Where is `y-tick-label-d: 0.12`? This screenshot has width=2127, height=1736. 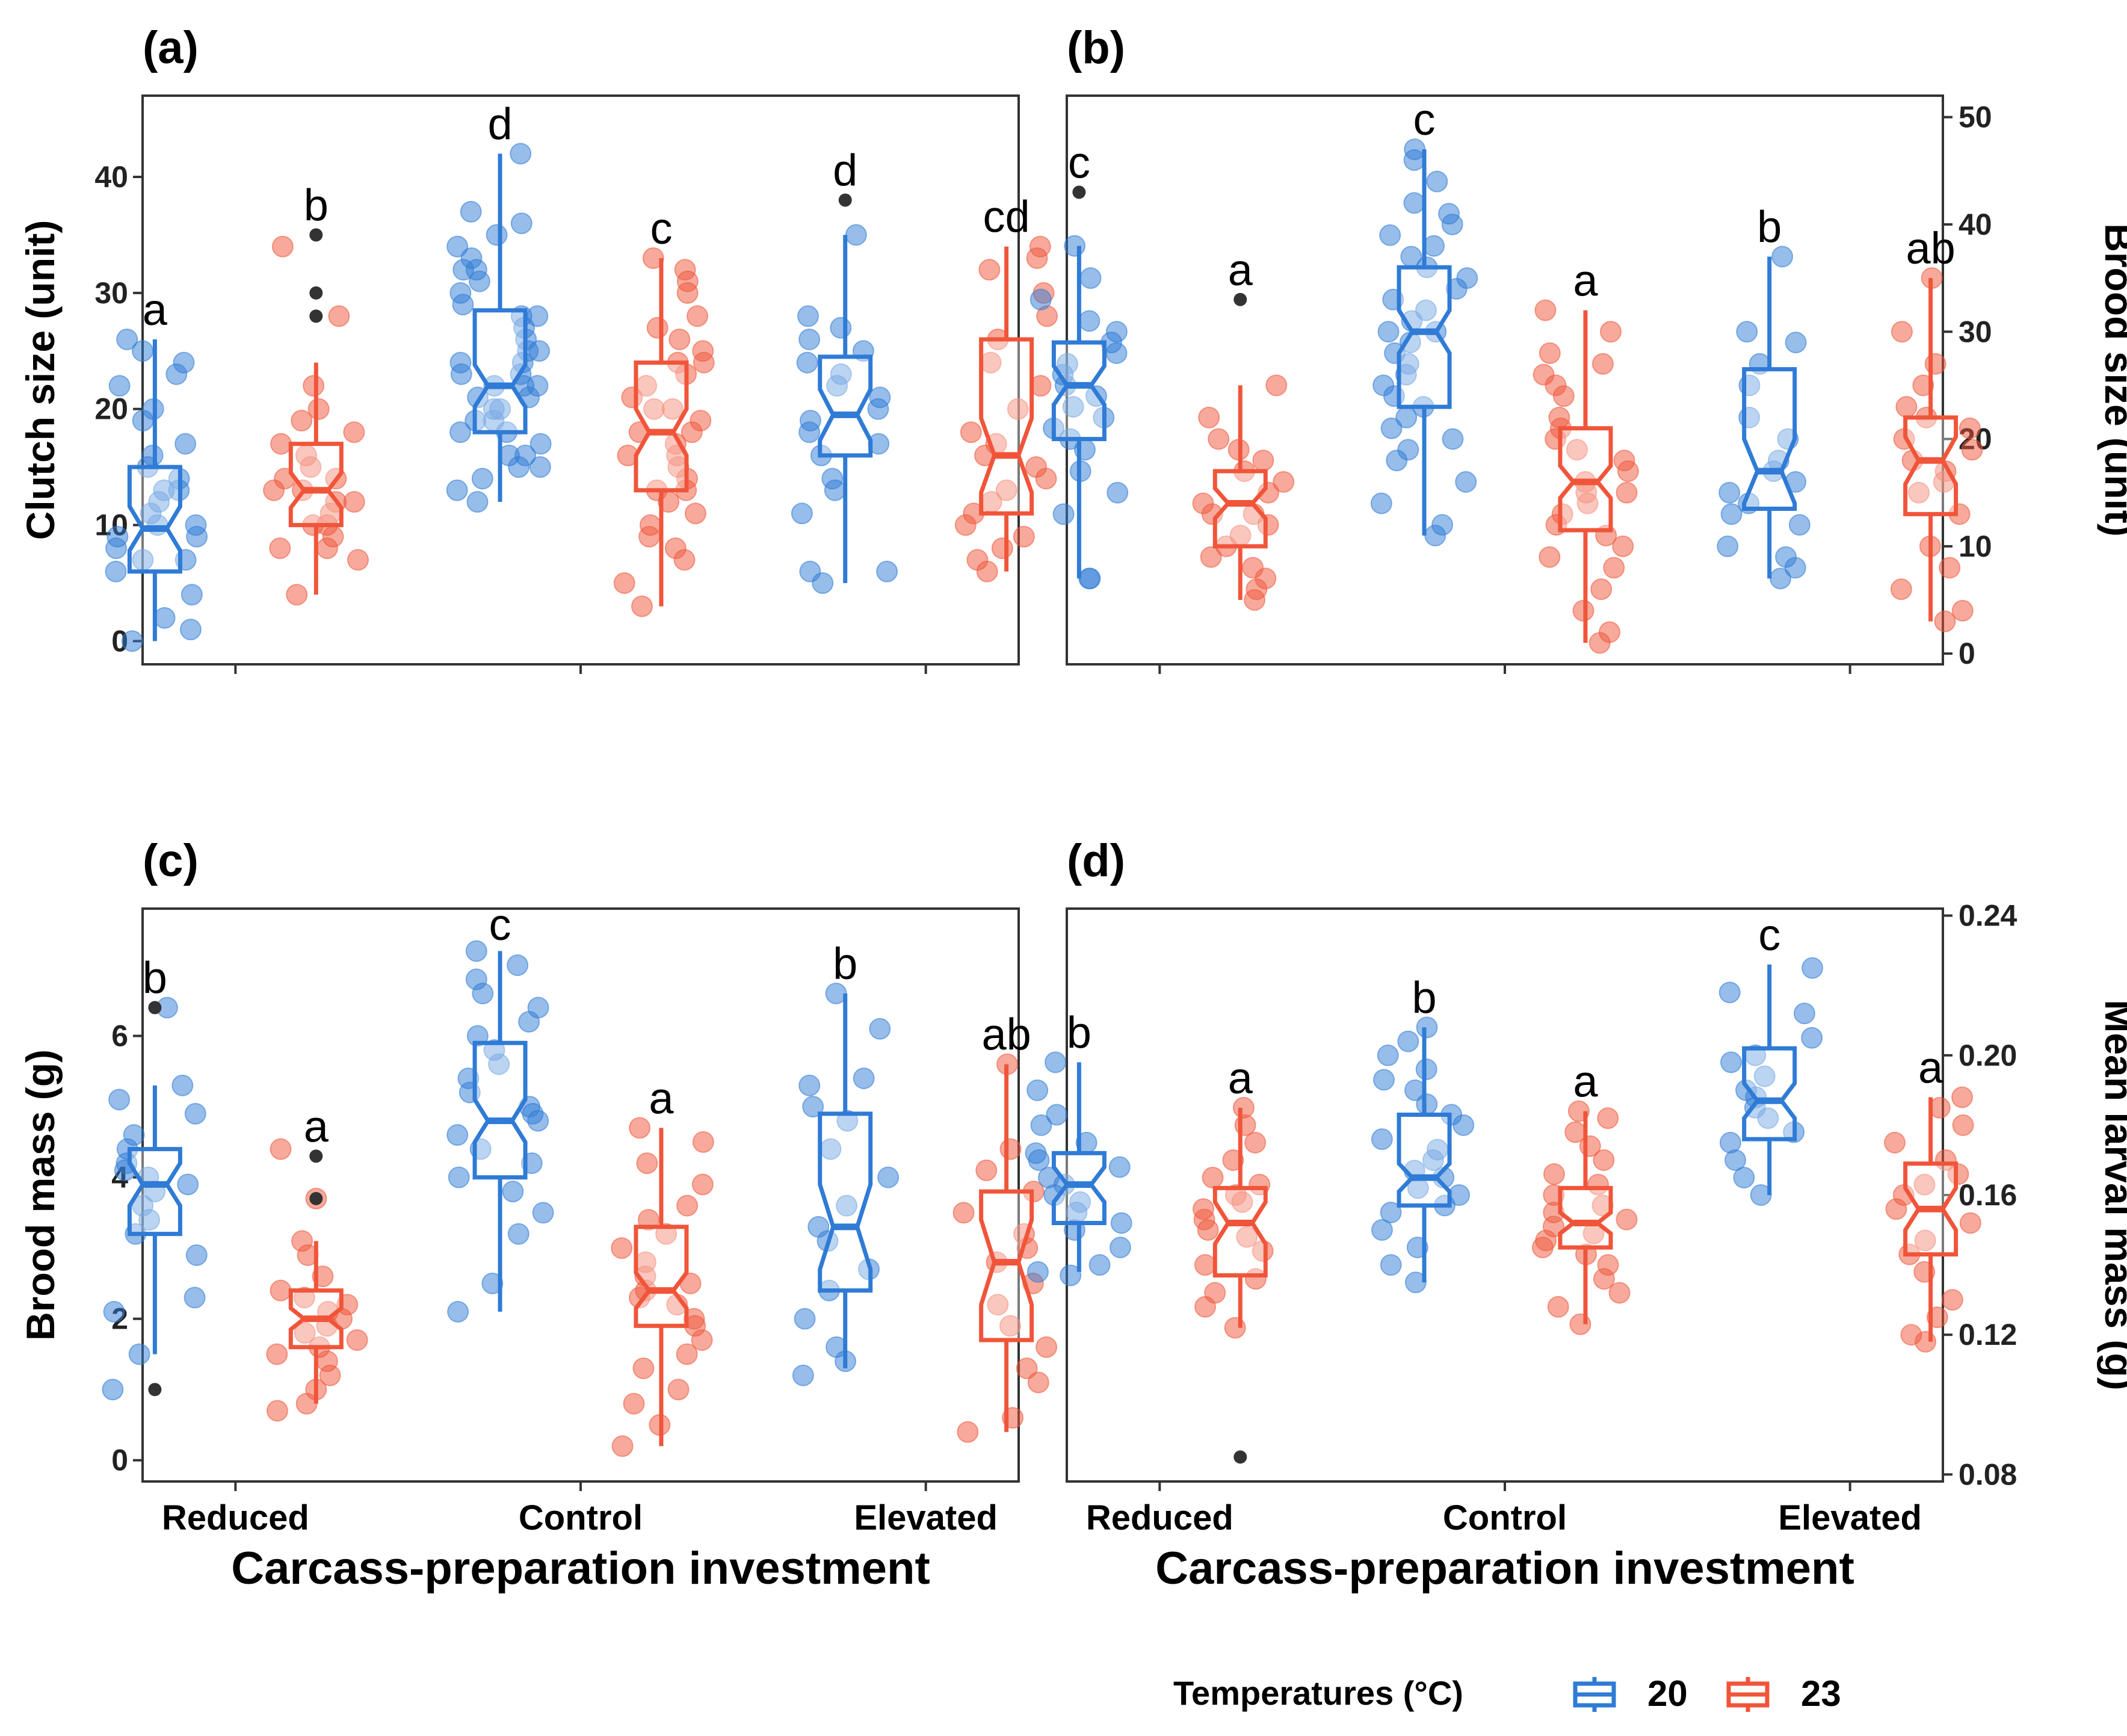 y-tick-label-d: 0.12 is located at coordinates (1988, 1334).